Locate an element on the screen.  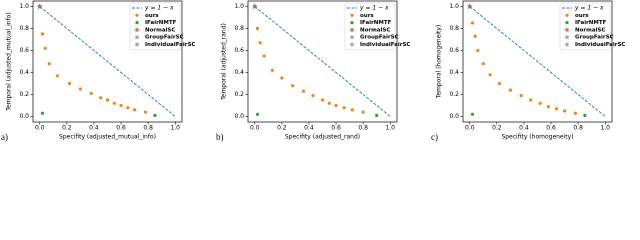
panel-label: c) is located at coordinates (434, 137).